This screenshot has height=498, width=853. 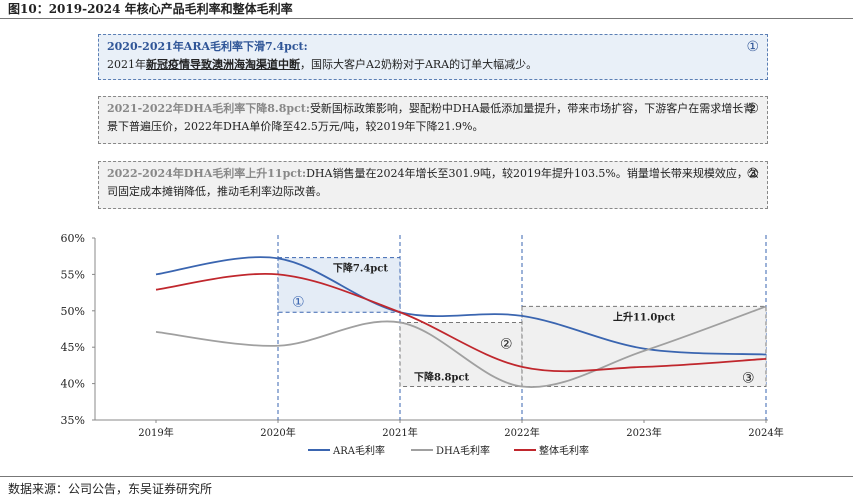 What do you see at coordinates (748, 379) in the screenshot?
I see `annotation-number: ③` at bounding box center [748, 379].